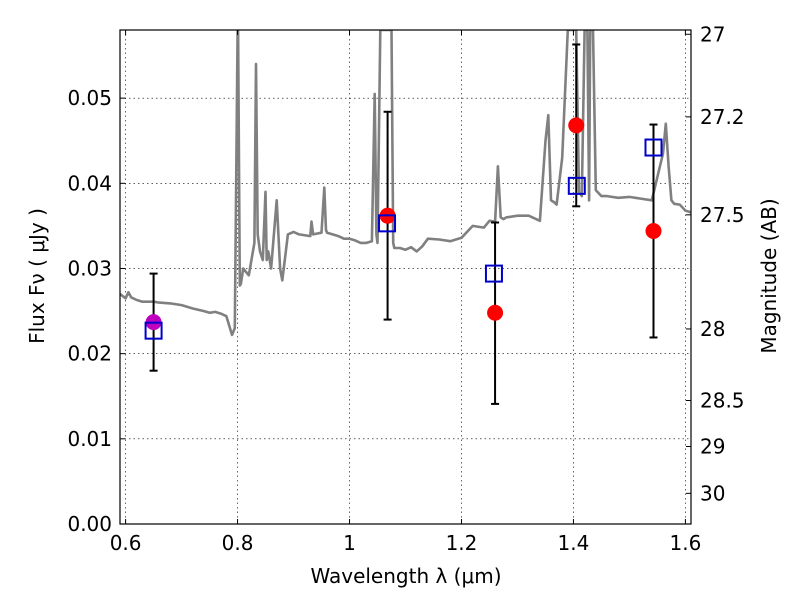 This screenshot has height=600, width=800. What do you see at coordinates (89, 268) in the screenshot?
I see `y-tick-label: 0.03` at bounding box center [89, 268].